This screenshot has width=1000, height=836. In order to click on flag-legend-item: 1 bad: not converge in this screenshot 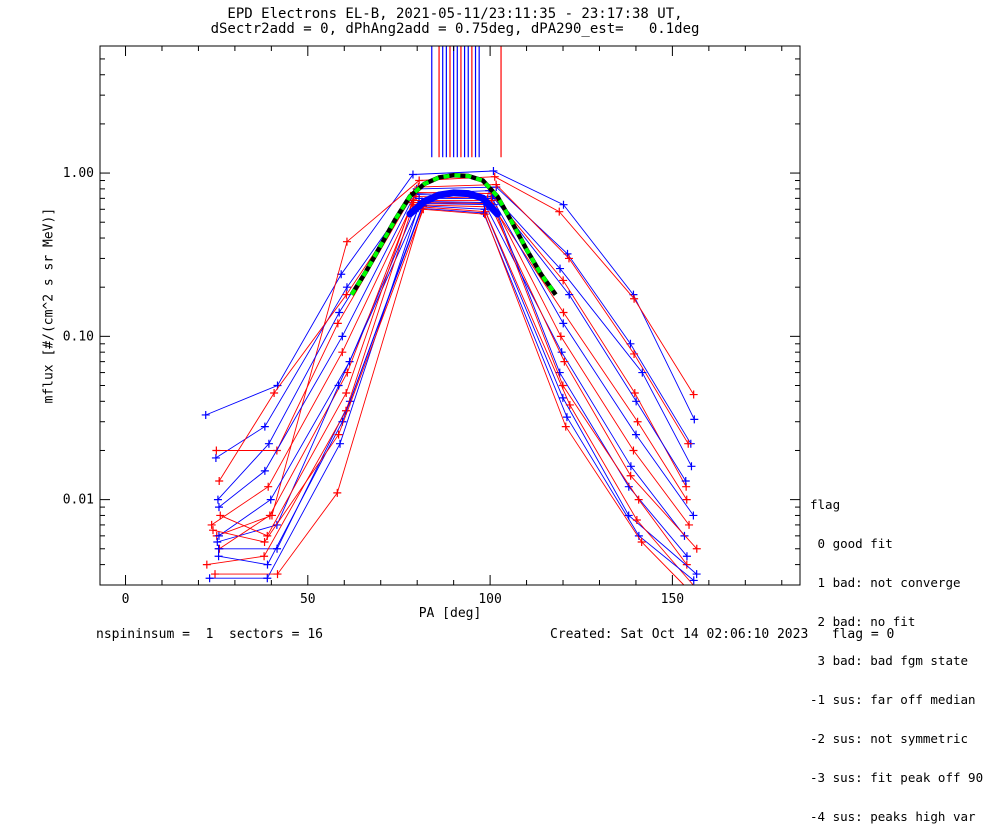, I will do `click(885, 582)`.